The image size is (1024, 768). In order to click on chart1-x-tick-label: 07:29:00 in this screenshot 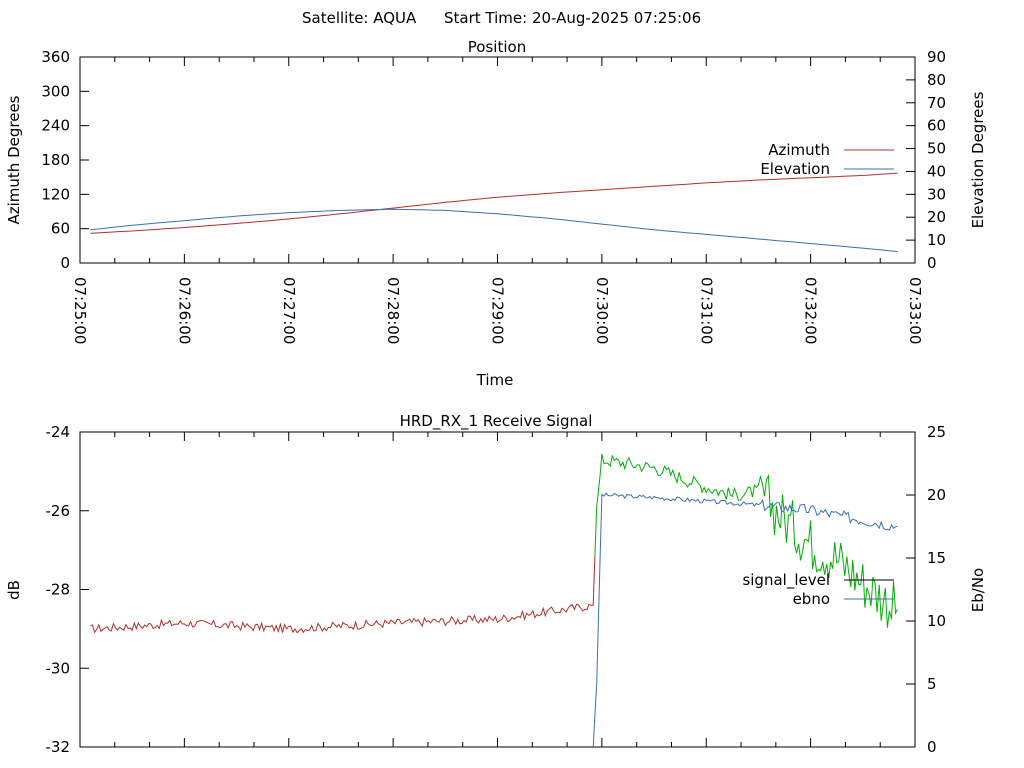, I will do `click(498, 310)`.